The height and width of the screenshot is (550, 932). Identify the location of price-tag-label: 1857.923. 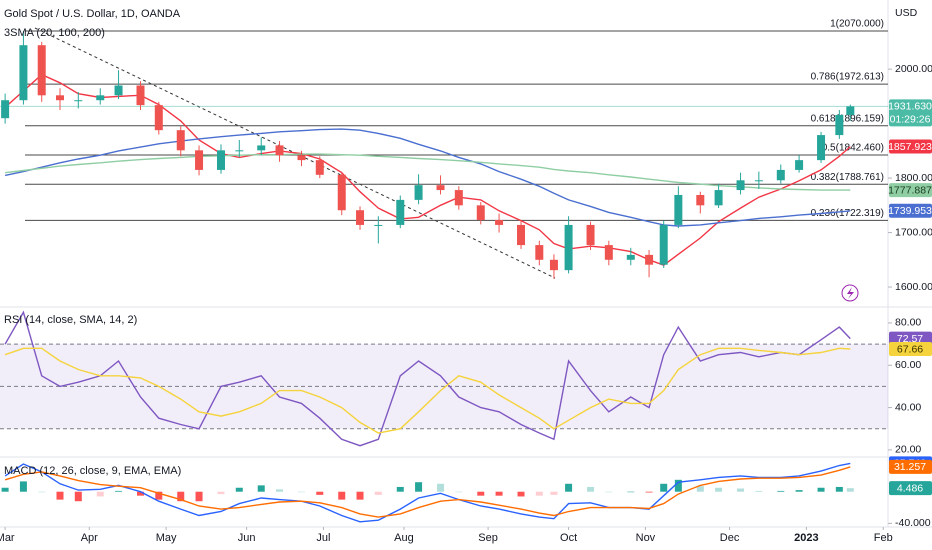
(910, 147).